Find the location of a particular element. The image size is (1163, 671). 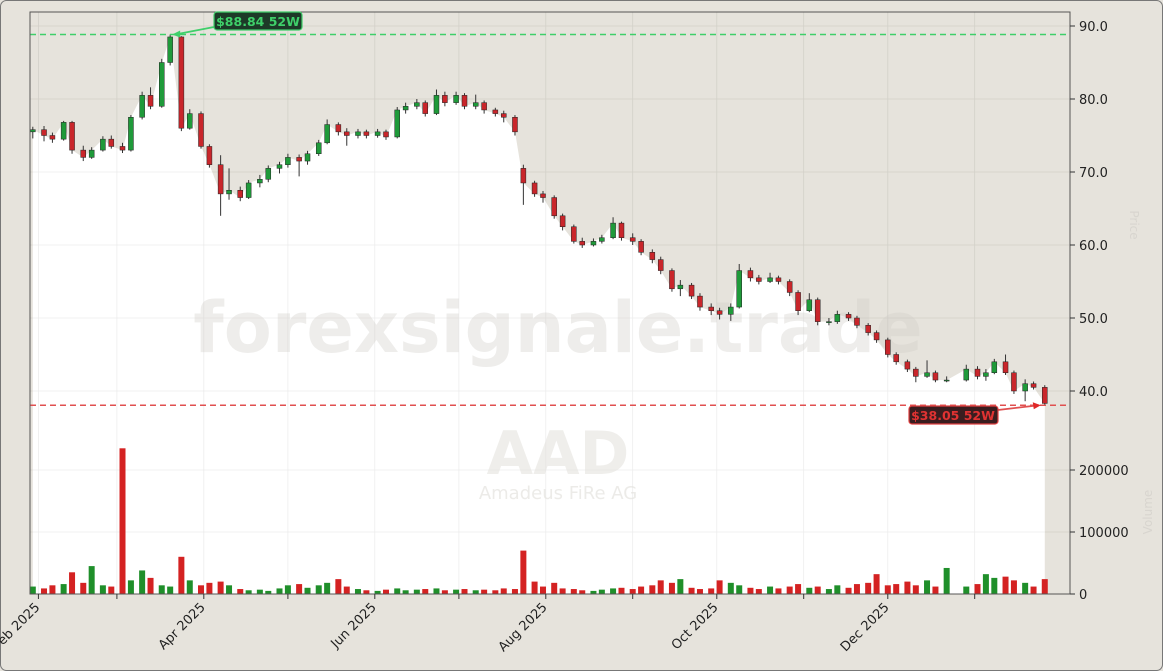

volume-axis: 0 100000 200000 is located at coordinates (1099, 533).